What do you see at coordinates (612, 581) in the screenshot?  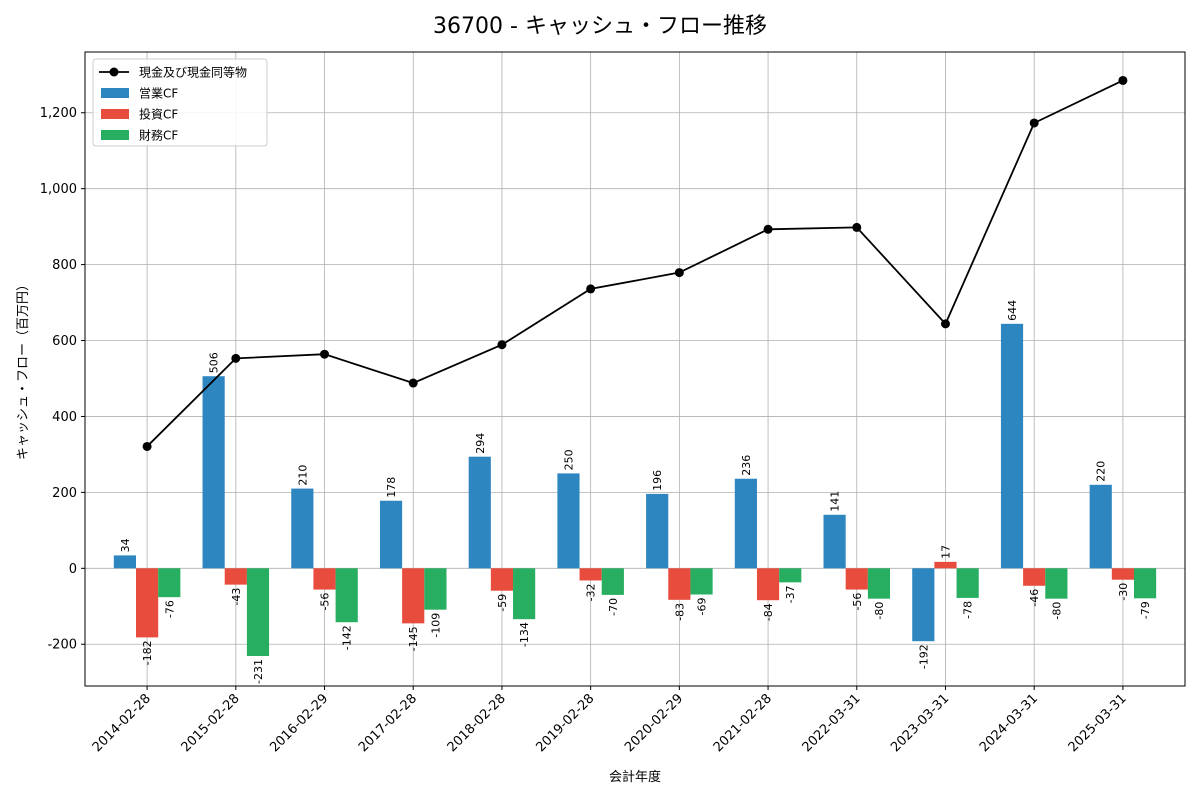 I see `bar-財務CF-2019-02-28` at bounding box center [612, 581].